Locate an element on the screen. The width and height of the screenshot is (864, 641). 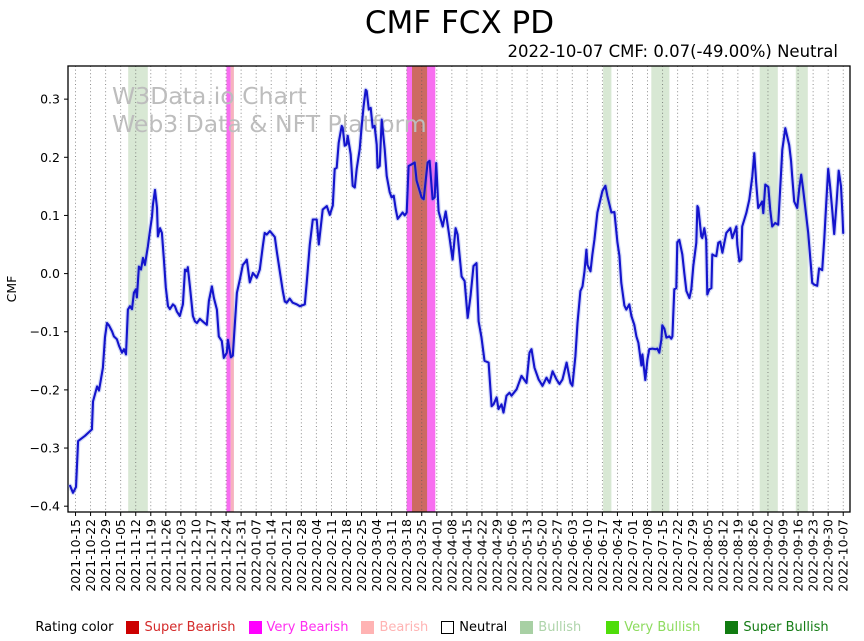
x-tick-label: 2021-11-19 is located at coordinates (150, 555).